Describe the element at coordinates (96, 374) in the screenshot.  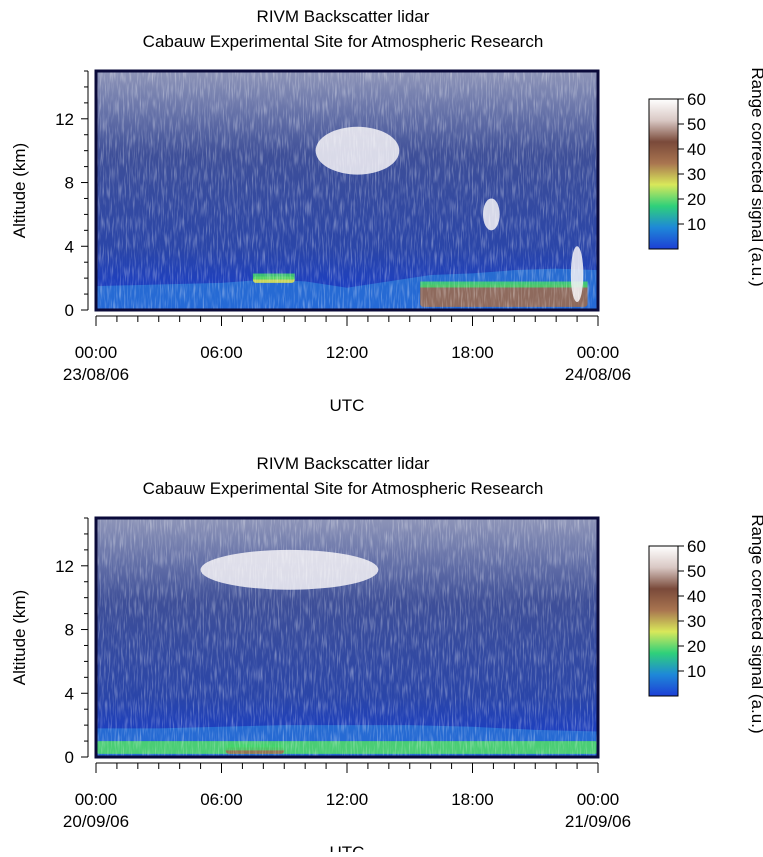
I see `x-tick-date-label: 23/08/06` at that location.